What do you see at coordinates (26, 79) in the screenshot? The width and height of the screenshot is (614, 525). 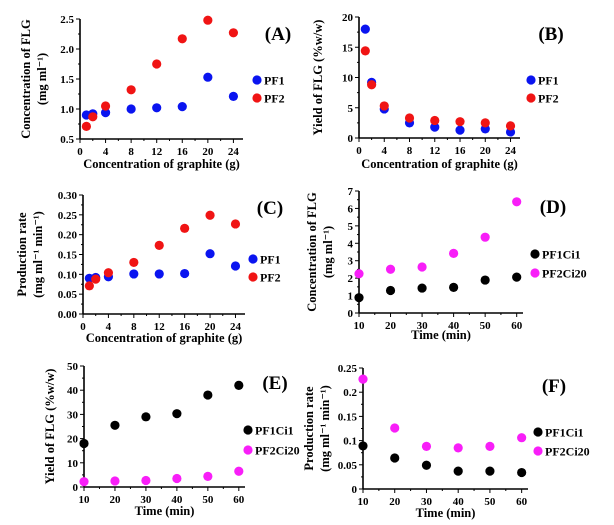 I see `y-axis-title: Concentration of FLG` at bounding box center [26, 79].